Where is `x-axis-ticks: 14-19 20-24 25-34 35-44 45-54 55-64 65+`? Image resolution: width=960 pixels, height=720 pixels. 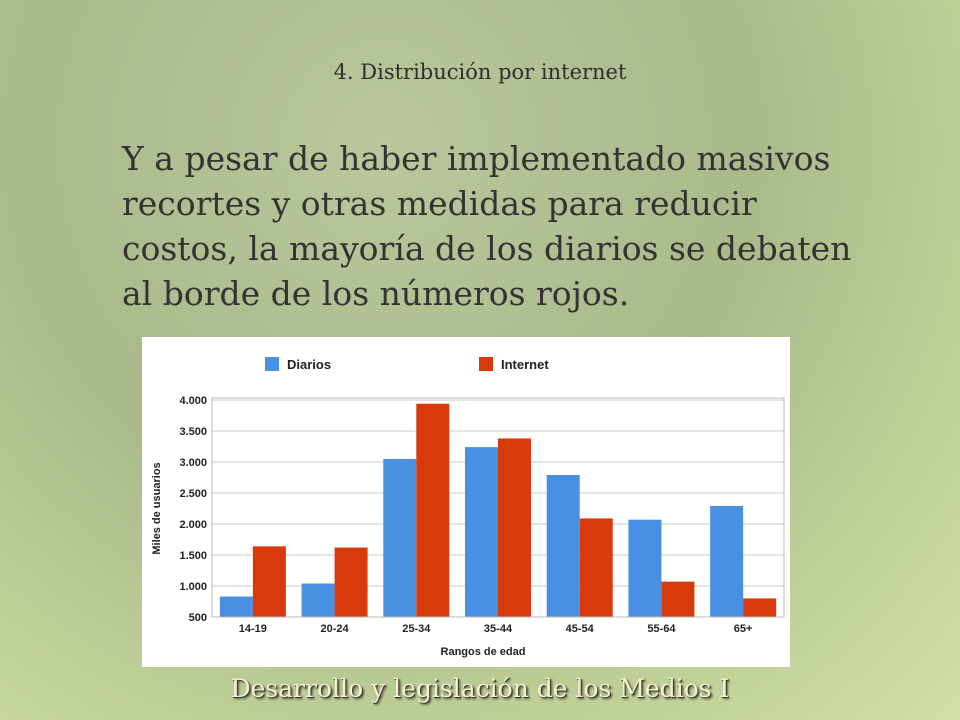 x-axis-ticks: 14-19 20-24 25-34 35-44 45-54 55-64 65+ is located at coordinates (496, 629).